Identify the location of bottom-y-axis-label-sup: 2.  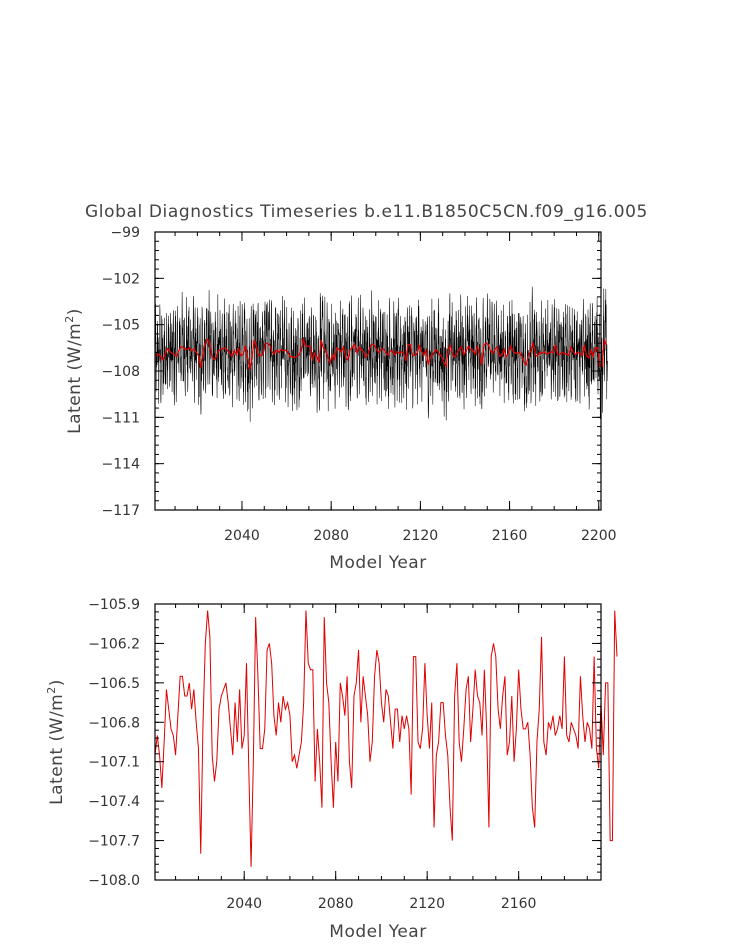
(51, 690).